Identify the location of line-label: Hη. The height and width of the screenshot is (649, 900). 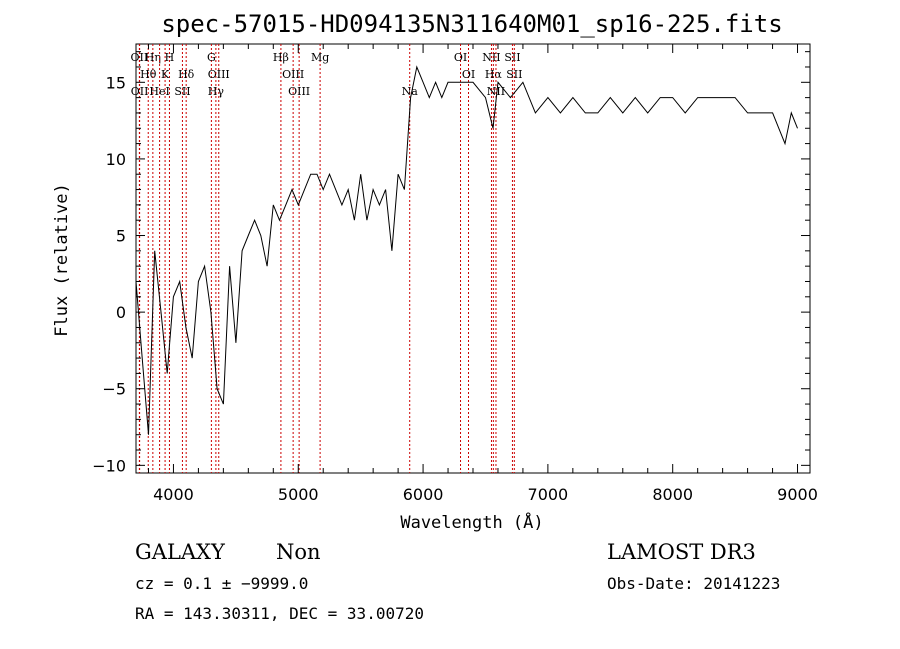
(153, 57).